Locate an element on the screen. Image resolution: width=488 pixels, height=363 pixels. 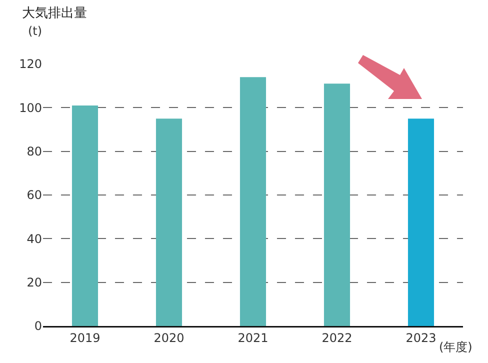
y-tick-label: 80 is located at coordinates (34, 151).